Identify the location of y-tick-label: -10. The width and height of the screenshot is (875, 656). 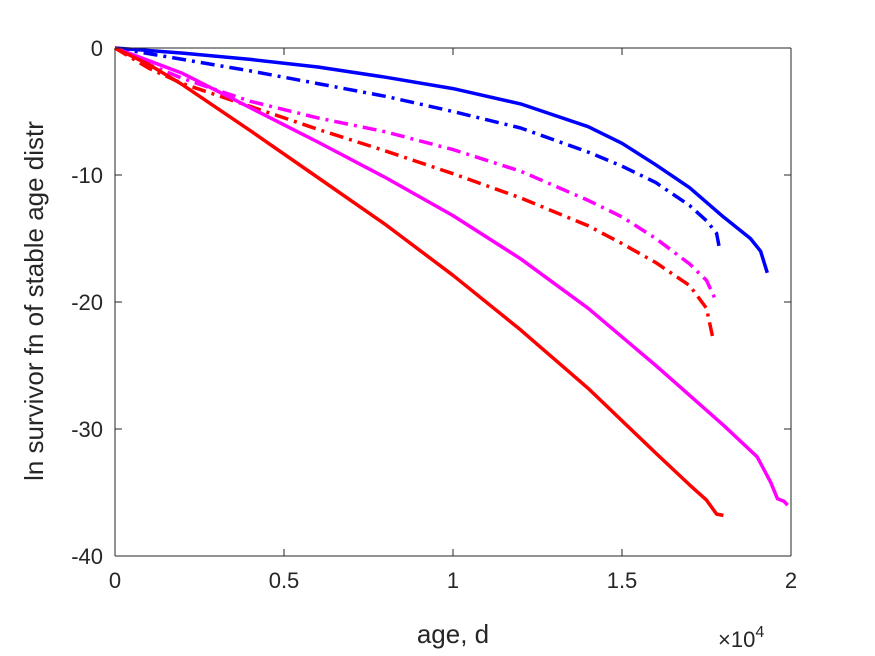
(87, 175).